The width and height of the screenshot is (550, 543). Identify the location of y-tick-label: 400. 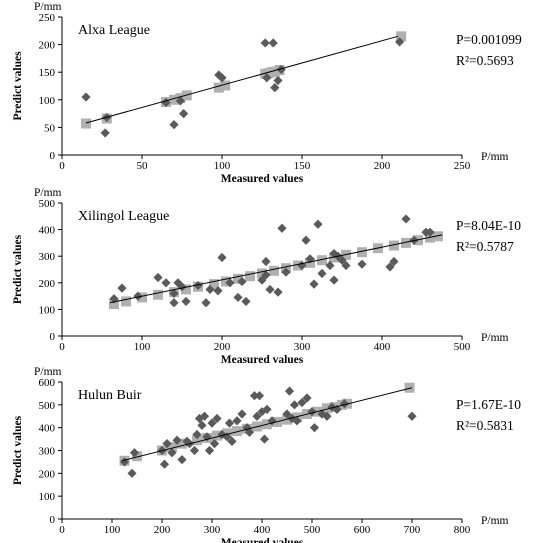
(47, 231).